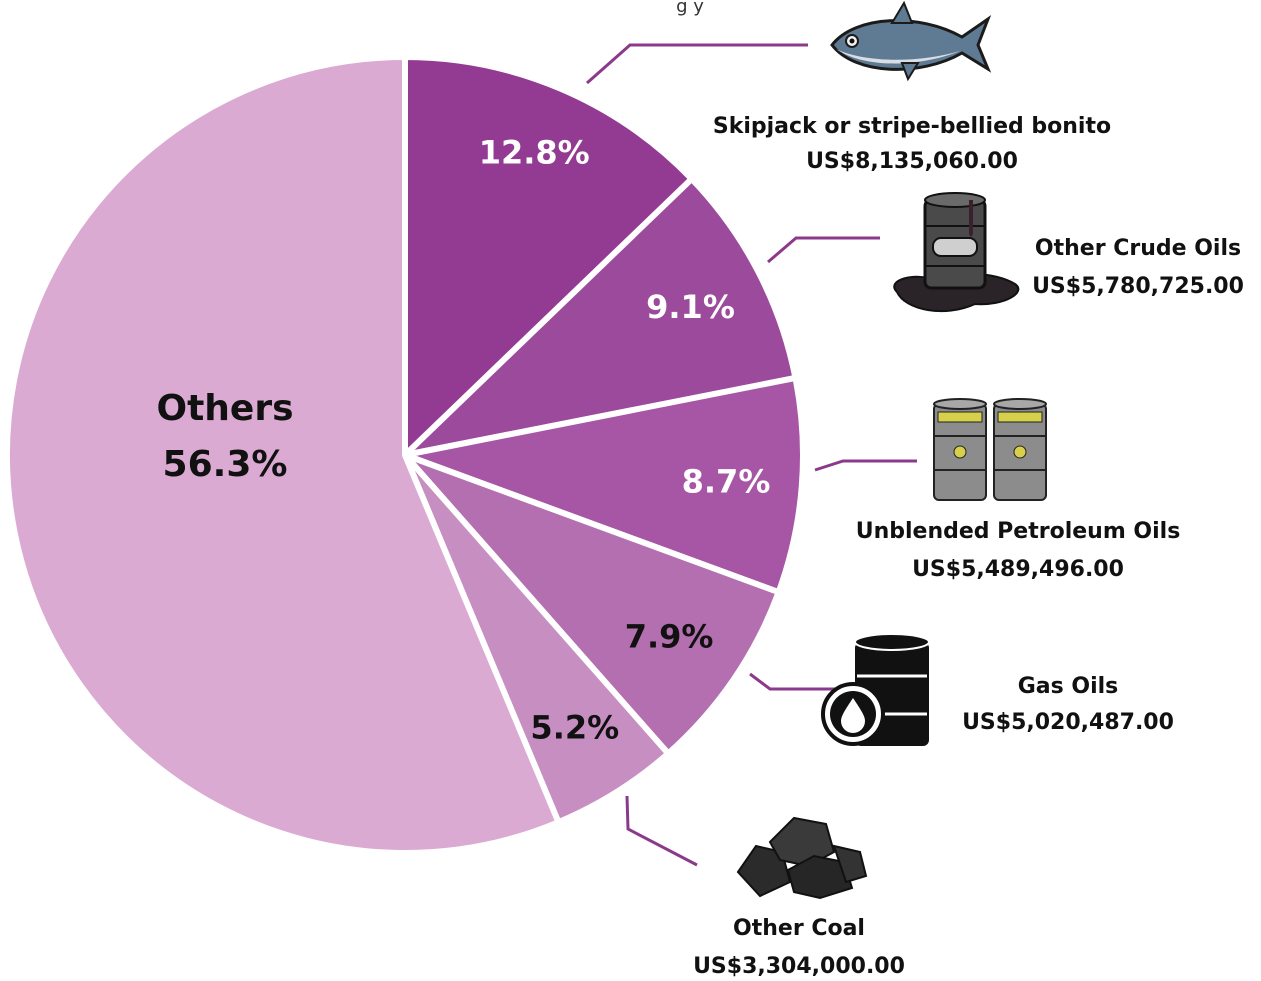  Describe the element at coordinates (1018, 531) in the screenshot. I see `slice-category-label: Unblended Petroleum Oils` at that location.